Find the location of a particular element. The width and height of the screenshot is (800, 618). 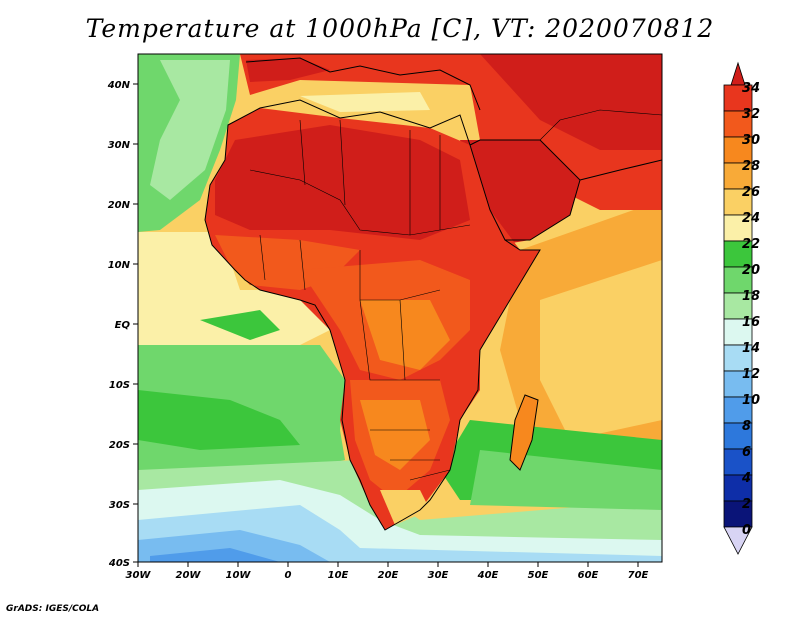

colorbar-label-30: 30 is located at coordinates (751, 140).